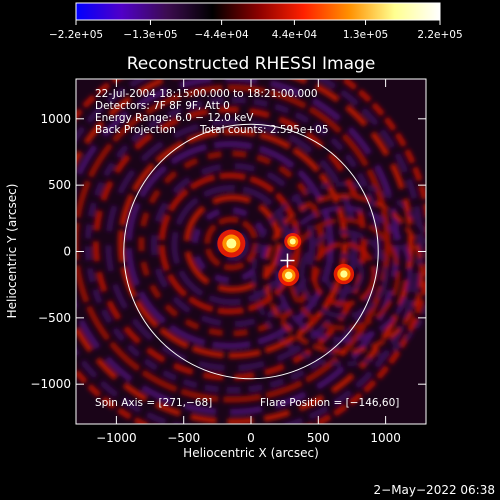 Image resolution: width=500 pixels, height=500 pixels. What do you see at coordinates (385, 438) in the screenshot?
I see `x-tick-label: 1000` at bounding box center [385, 438].